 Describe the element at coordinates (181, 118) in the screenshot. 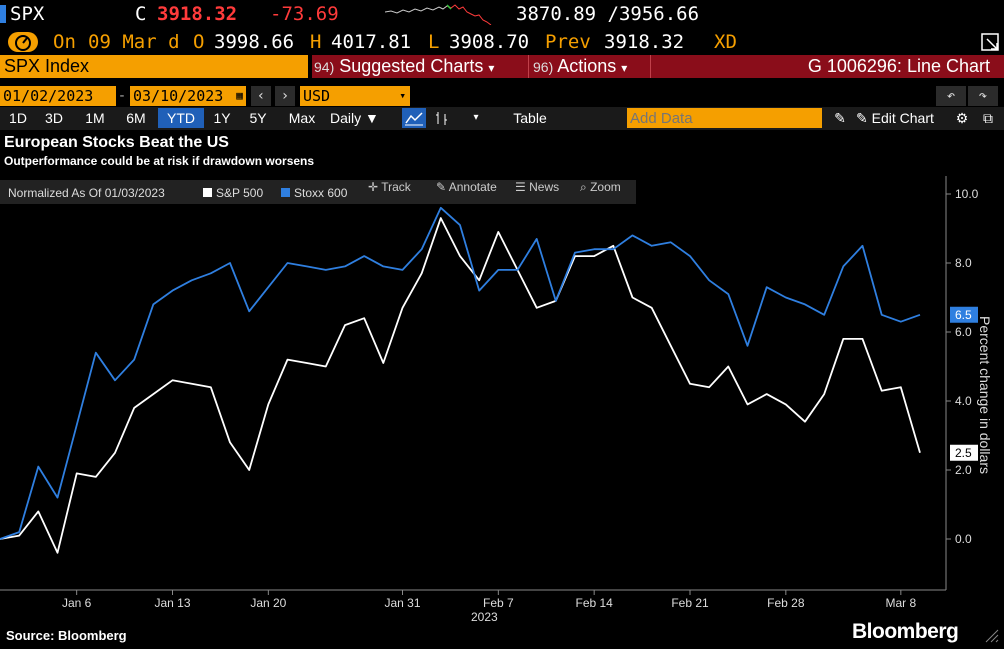

I see `period-ytd: YTD` at that location.